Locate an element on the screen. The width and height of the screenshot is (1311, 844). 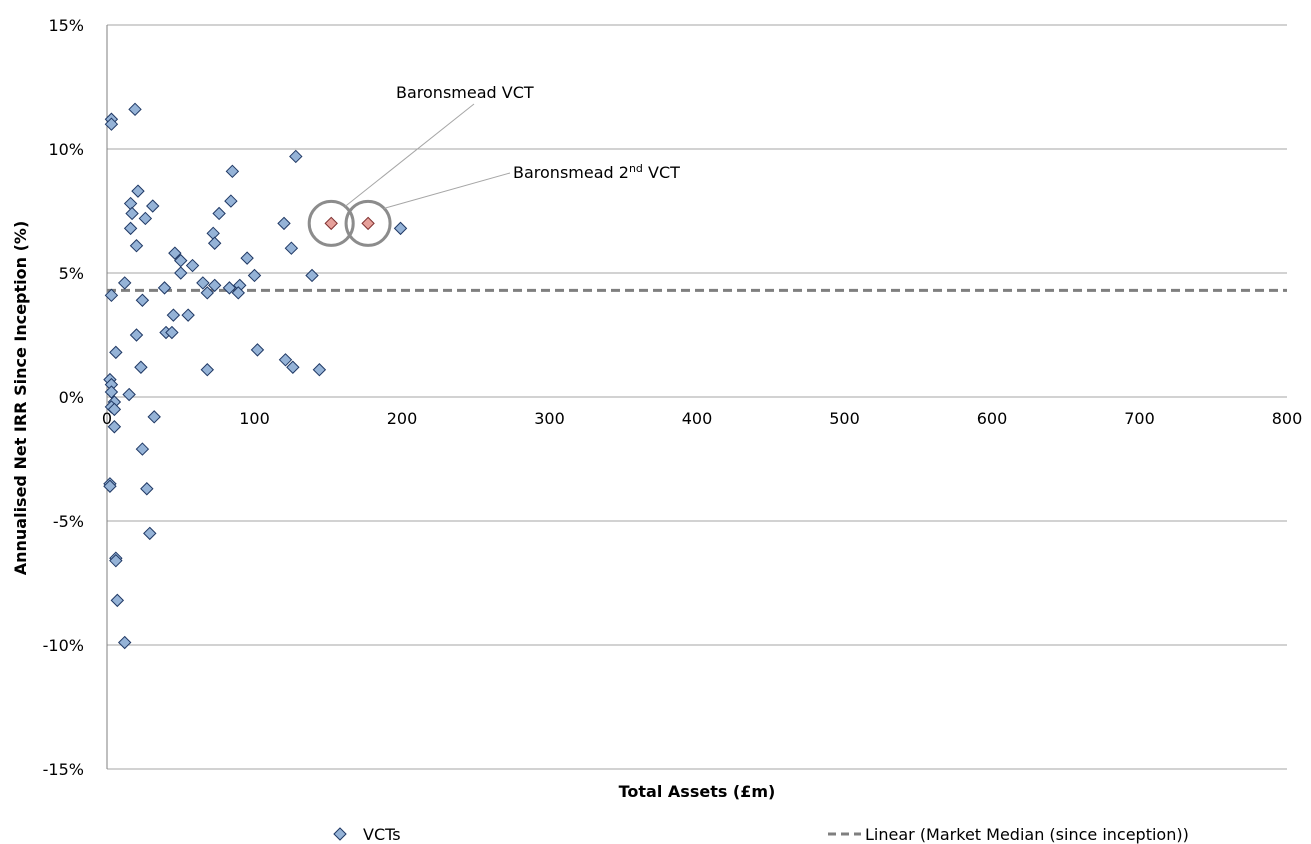
leader-line-baronsmead-vct is located at coordinates (409, 155).